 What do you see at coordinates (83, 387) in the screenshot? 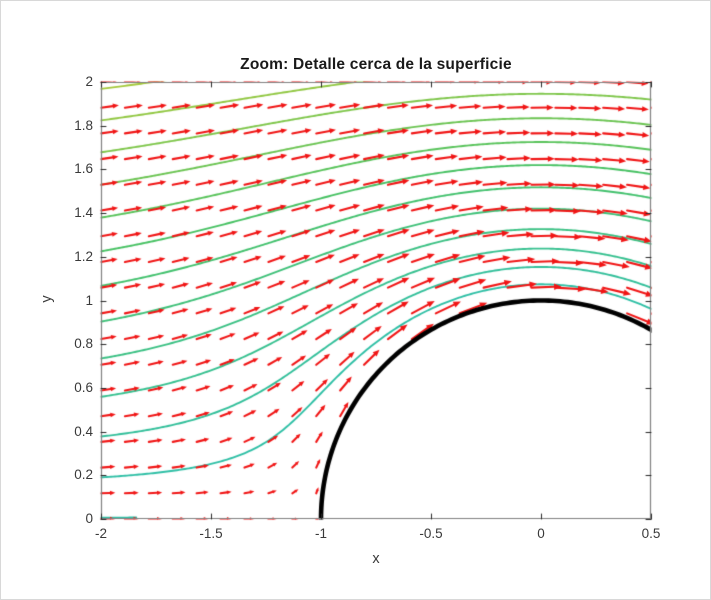
I see `y-tick-label: 0.6` at bounding box center [83, 387].